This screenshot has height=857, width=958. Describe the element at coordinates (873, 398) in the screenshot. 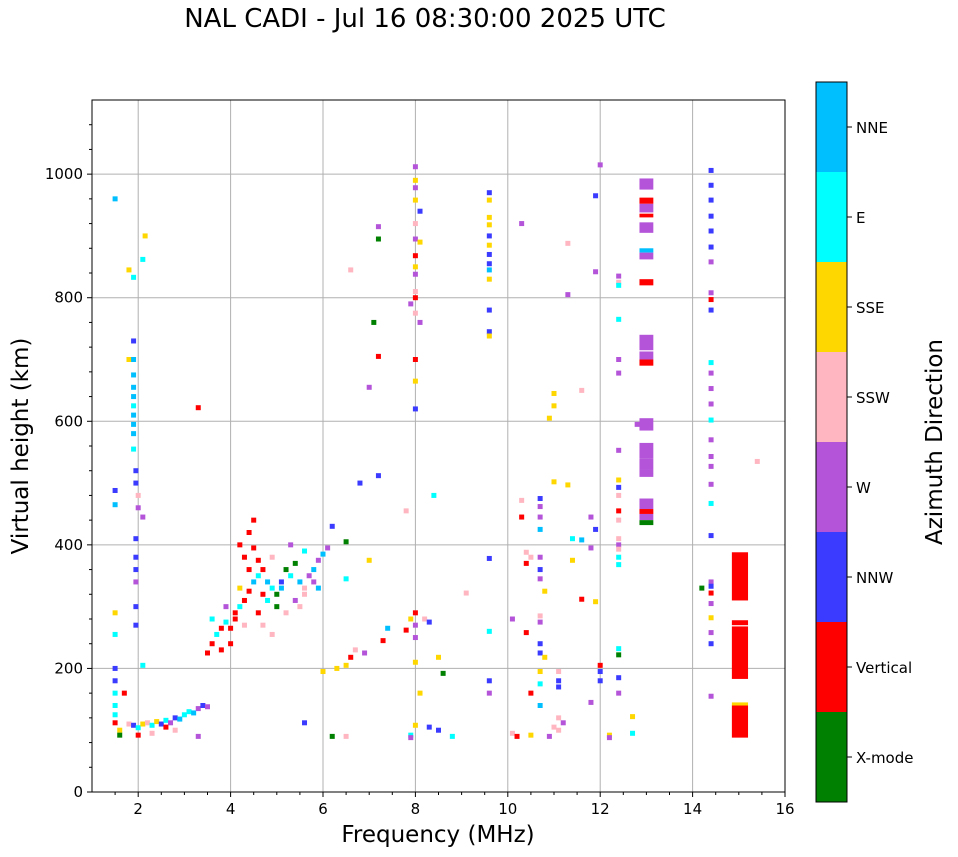

I see `colorbar-tick-label: SSW` at that location.